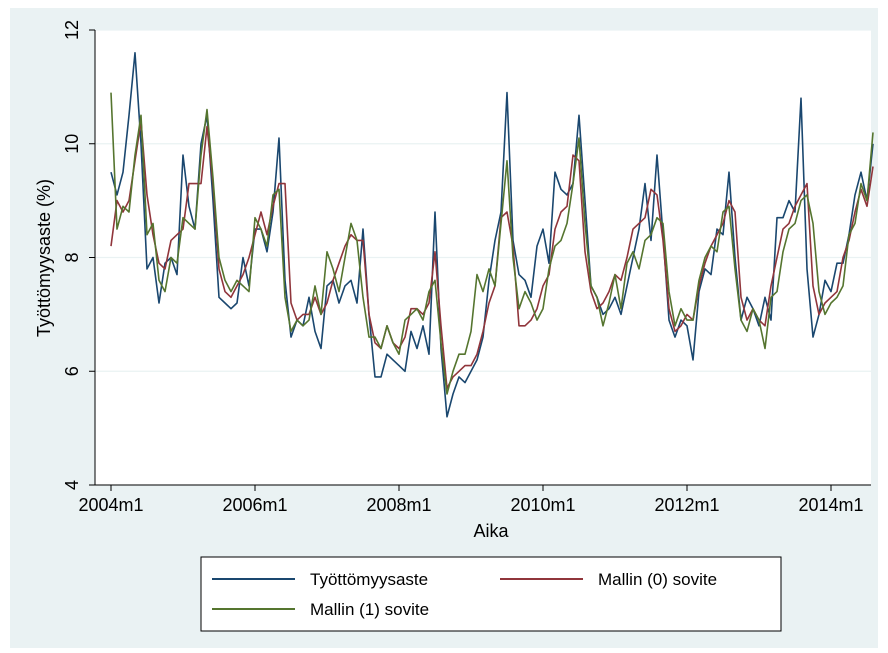  I want to click on x-tick-label: 2010m1, so click(542, 505).